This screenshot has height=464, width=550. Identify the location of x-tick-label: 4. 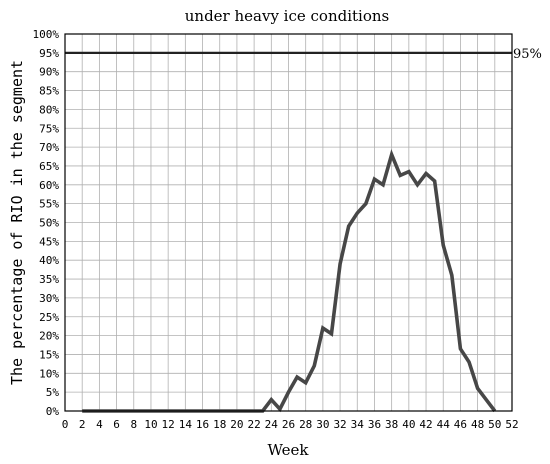
(99, 424).